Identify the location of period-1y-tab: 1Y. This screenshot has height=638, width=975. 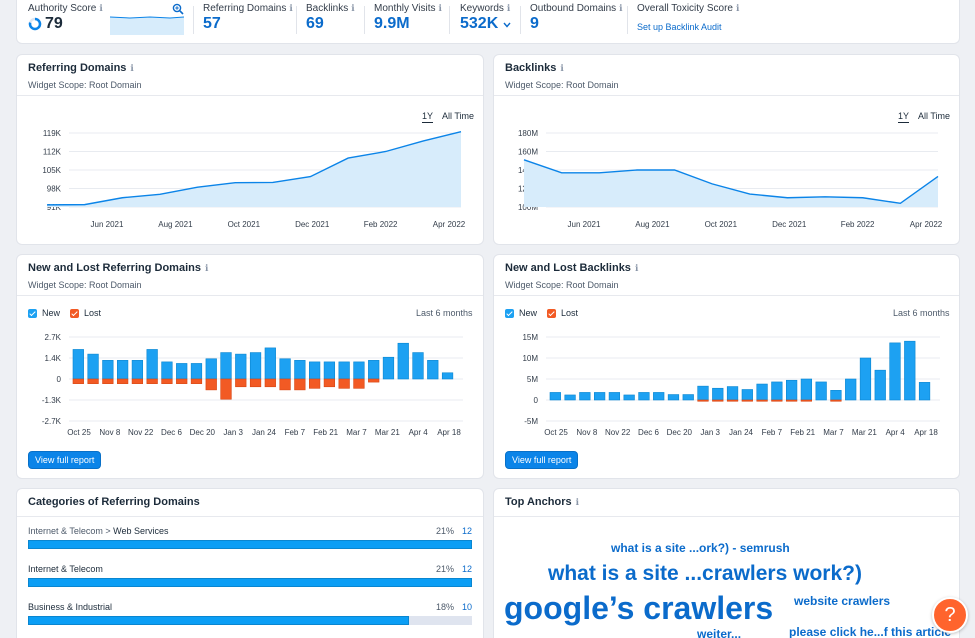
(428, 117).